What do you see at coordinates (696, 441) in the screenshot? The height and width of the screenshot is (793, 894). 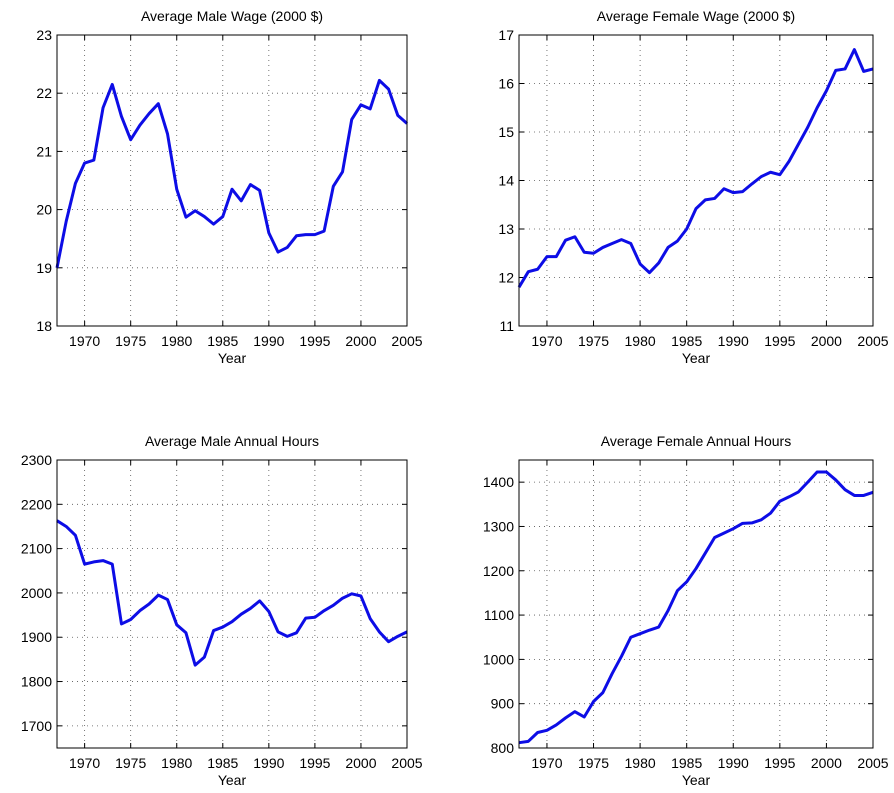 I see `chart-title: Average Female Annual Hours` at bounding box center [696, 441].